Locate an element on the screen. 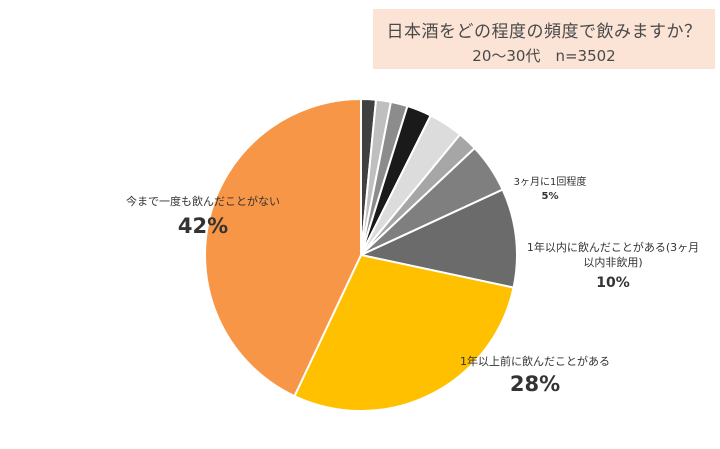  chart-subtitle: 20〜30代 n=3502 is located at coordinates (544, 56).